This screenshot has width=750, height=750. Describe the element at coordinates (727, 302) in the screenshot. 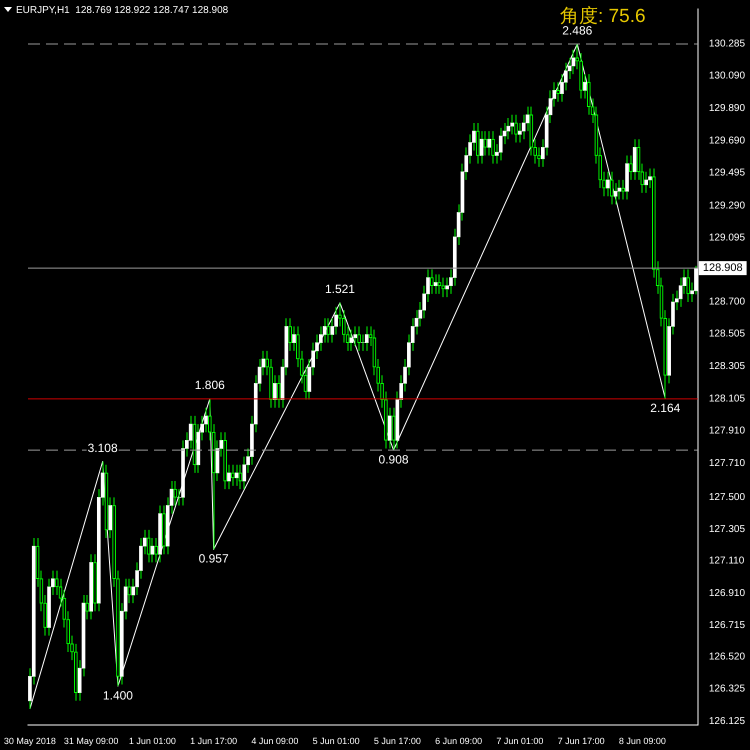

I see `y-tick-label: 128.700` at that location.